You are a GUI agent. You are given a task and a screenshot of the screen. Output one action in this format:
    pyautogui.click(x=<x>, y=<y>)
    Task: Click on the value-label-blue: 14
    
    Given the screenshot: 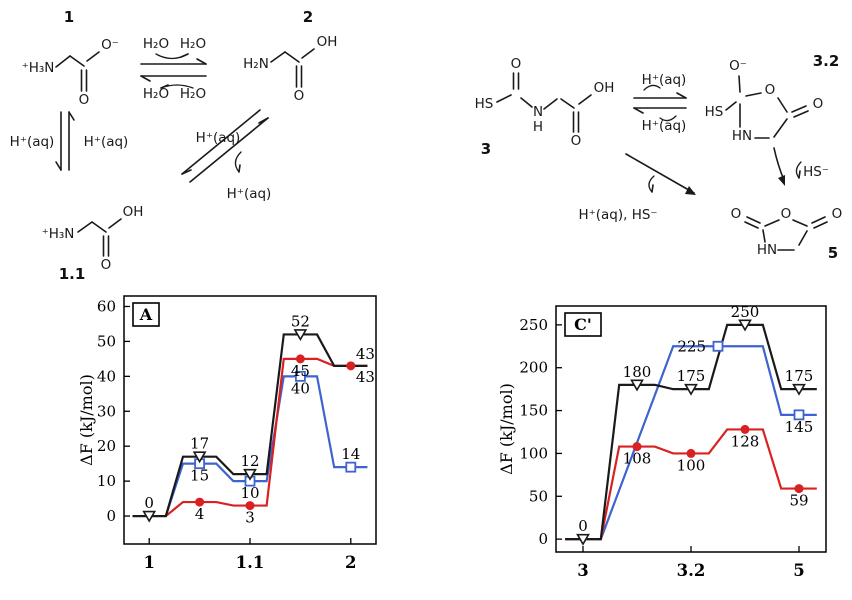 What is the action you would take?
    pyautogui.click(x=350, y=454)
    